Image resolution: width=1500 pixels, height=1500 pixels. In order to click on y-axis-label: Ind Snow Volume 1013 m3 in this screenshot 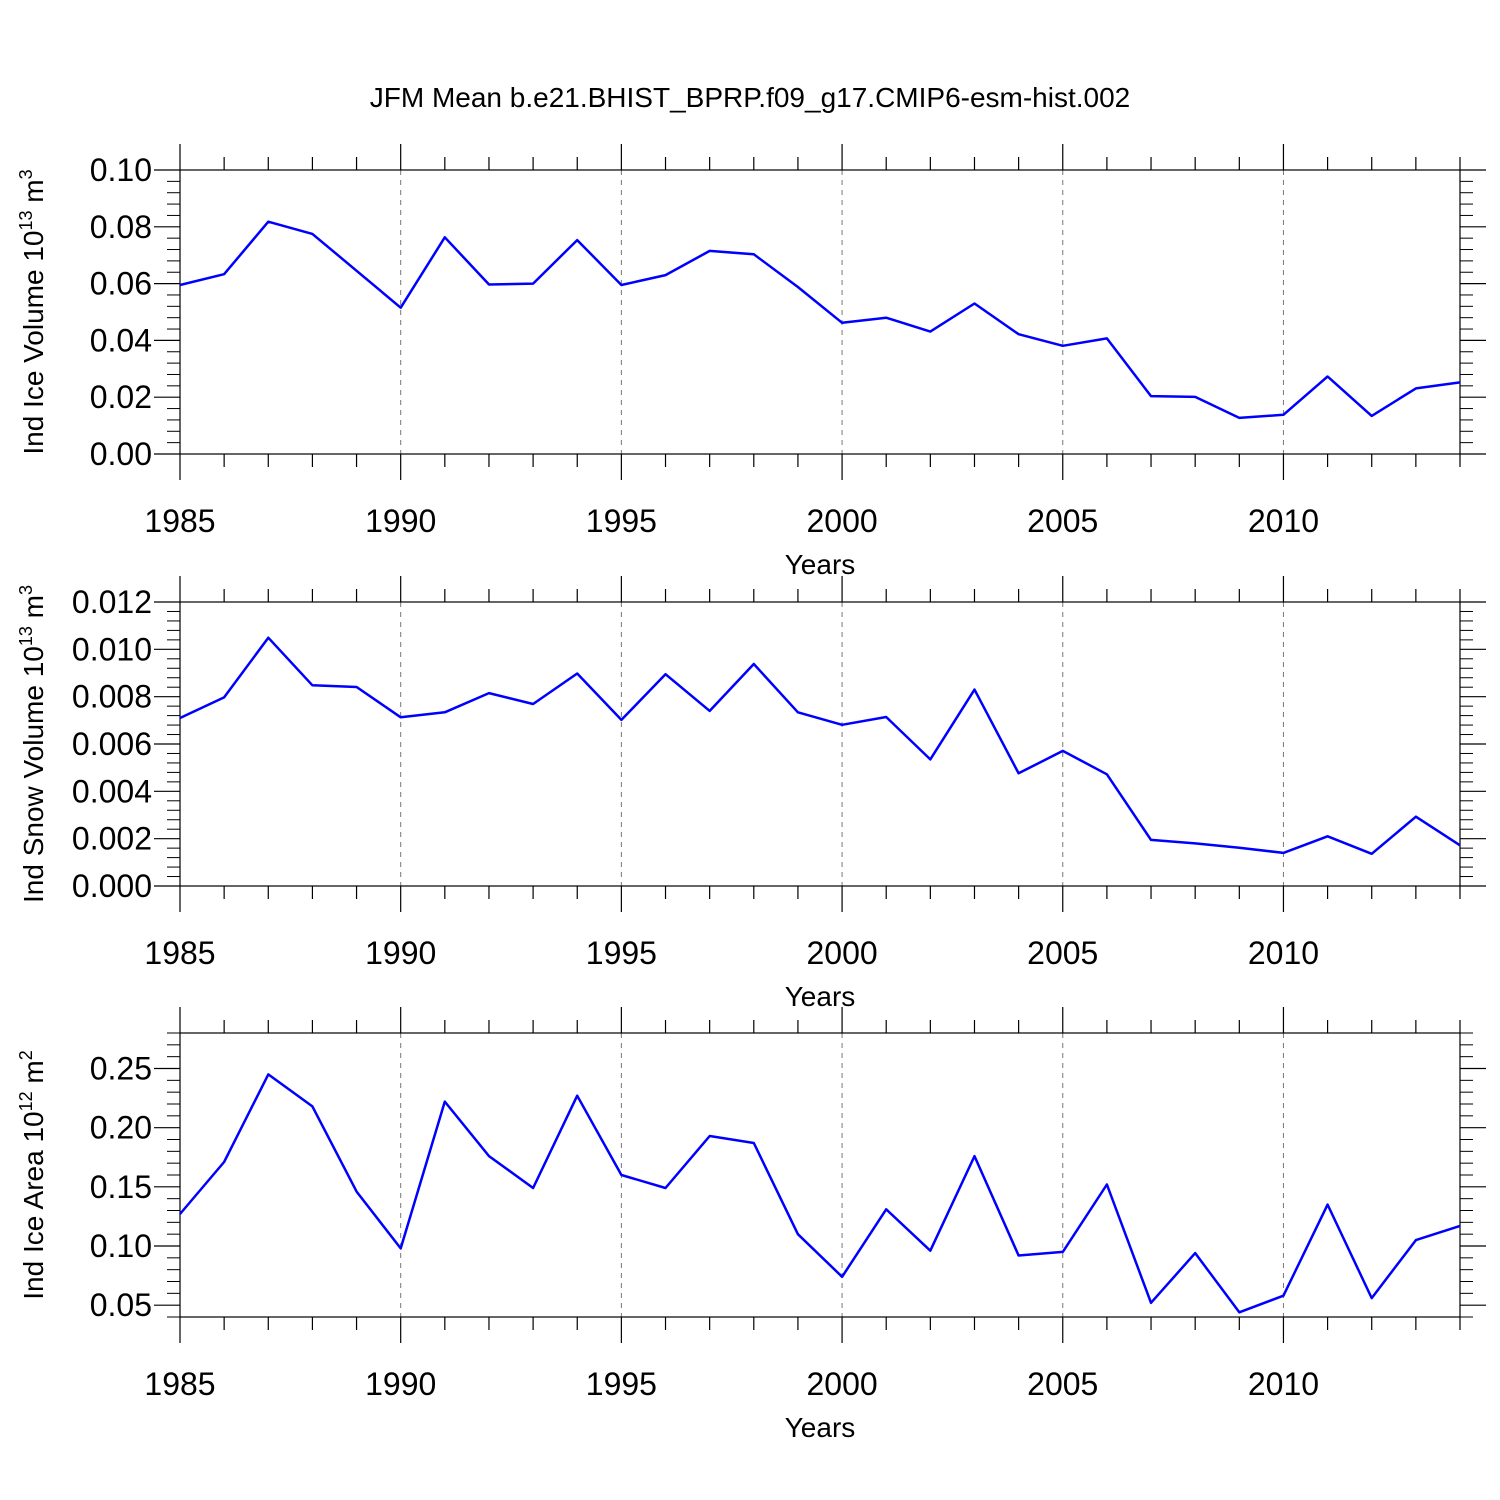, I will do `click(32, 744)`.